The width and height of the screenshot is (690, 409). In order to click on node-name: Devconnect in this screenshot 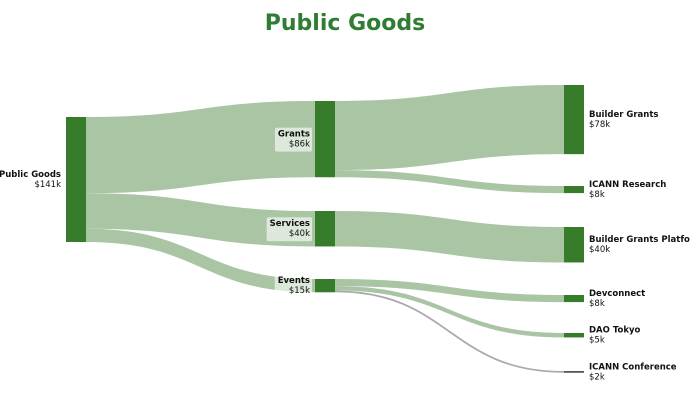, I will do `click(617, 294)`.